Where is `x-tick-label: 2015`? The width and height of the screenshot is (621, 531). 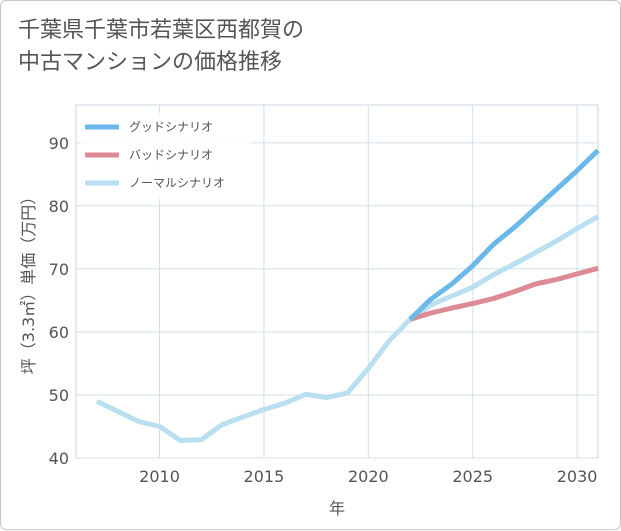 x-tick-label: 2015 is located at coordinates (264, 476).